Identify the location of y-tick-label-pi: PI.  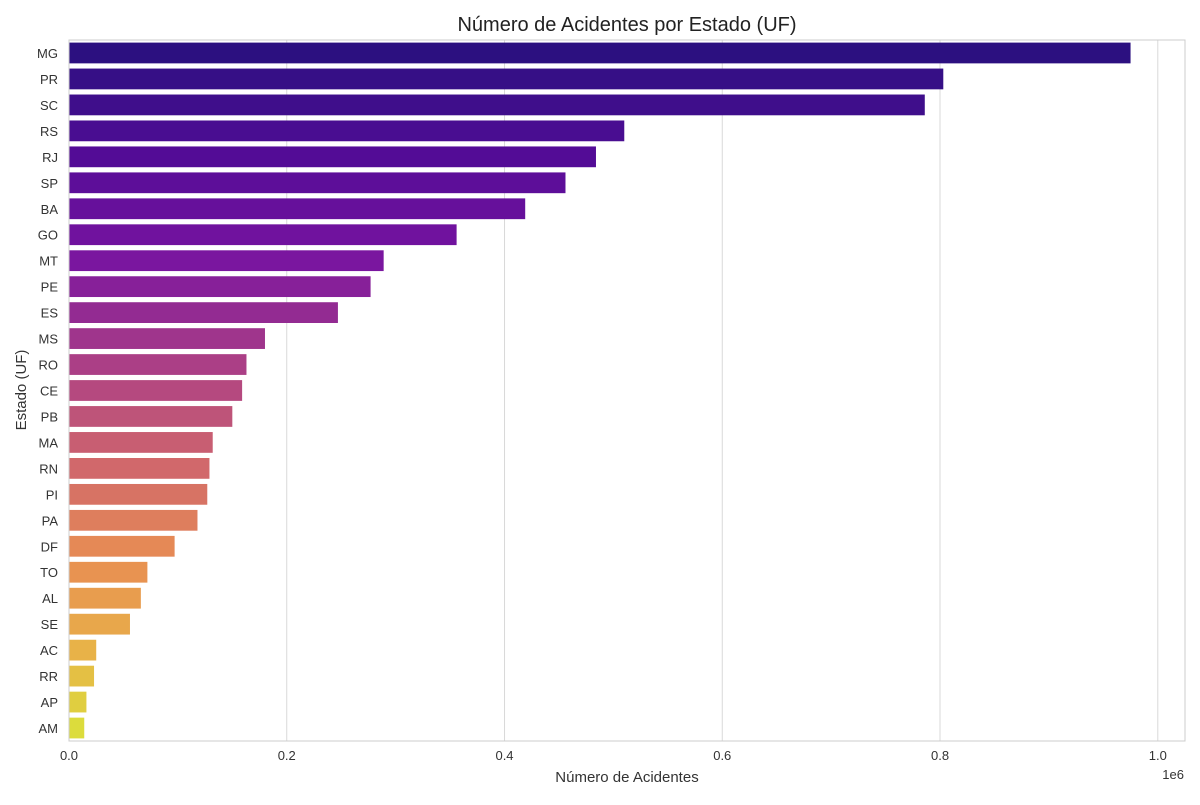
(52, 494).